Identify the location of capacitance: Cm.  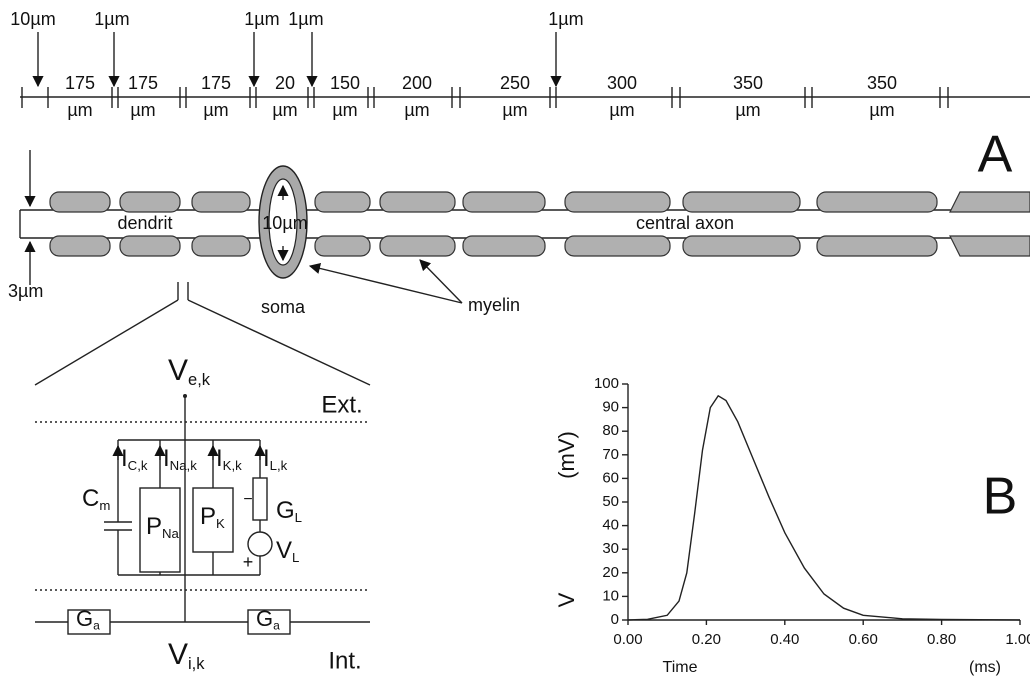
(96, 499).